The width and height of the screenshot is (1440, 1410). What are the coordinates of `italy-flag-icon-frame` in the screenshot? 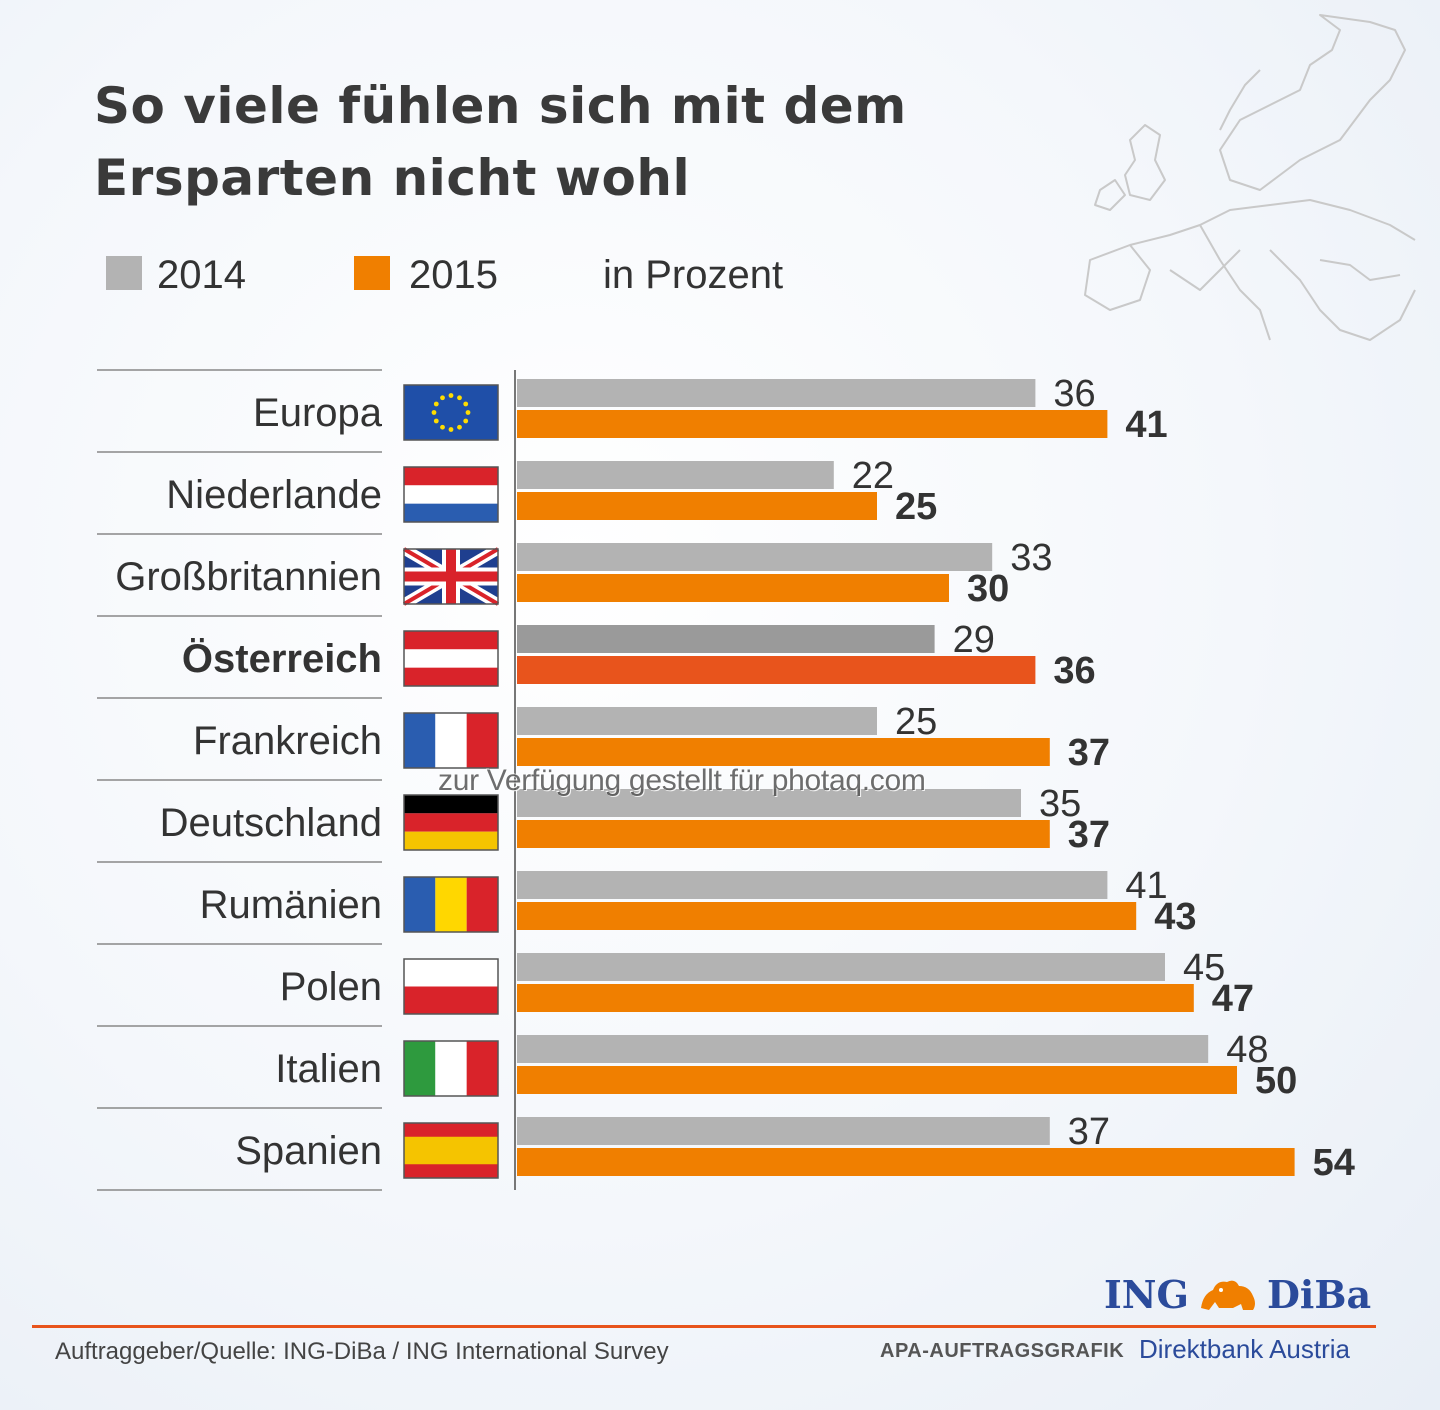 It's located at (451, 1068).